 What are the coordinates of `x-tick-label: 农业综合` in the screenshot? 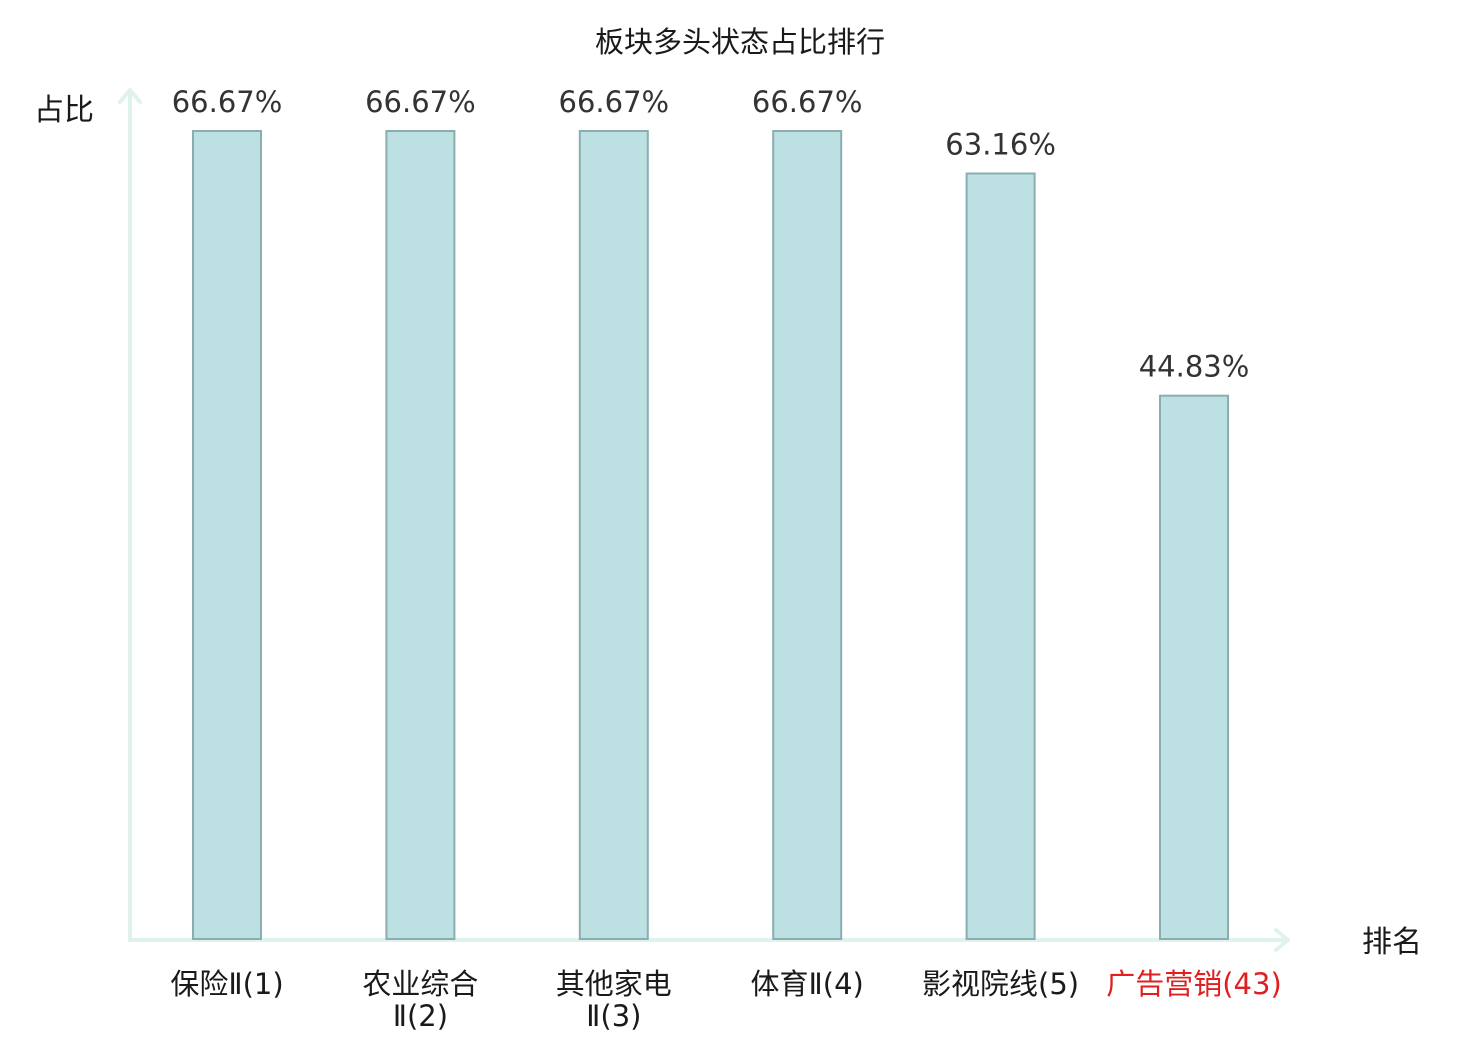 It's located at (420, 984).